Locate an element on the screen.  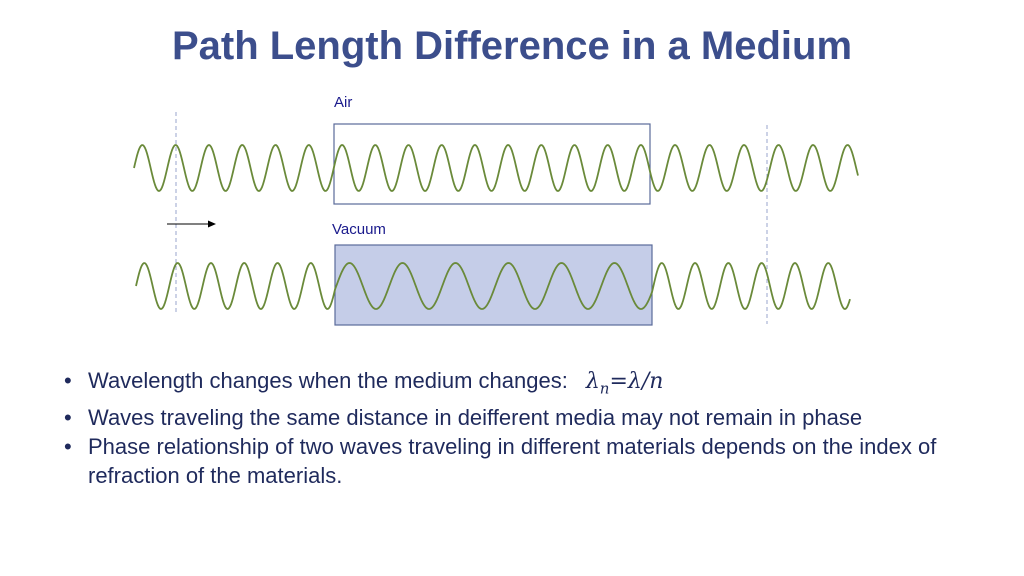
bottom-wave is located at coordinates (493, 286).